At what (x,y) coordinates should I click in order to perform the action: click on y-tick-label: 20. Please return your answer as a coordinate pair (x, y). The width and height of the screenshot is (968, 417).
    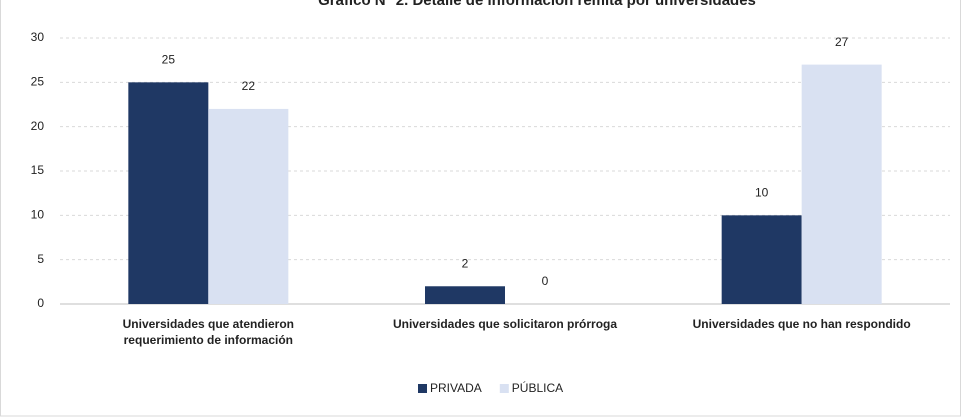
    Looking at the image, I should click on (38, 126).